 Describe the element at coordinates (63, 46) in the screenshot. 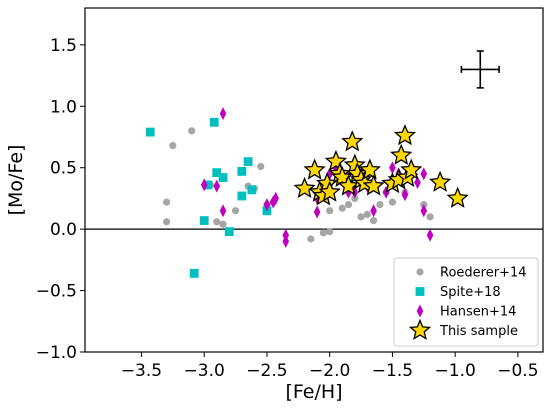

I see `y-tick-label: 1.5` at that location.